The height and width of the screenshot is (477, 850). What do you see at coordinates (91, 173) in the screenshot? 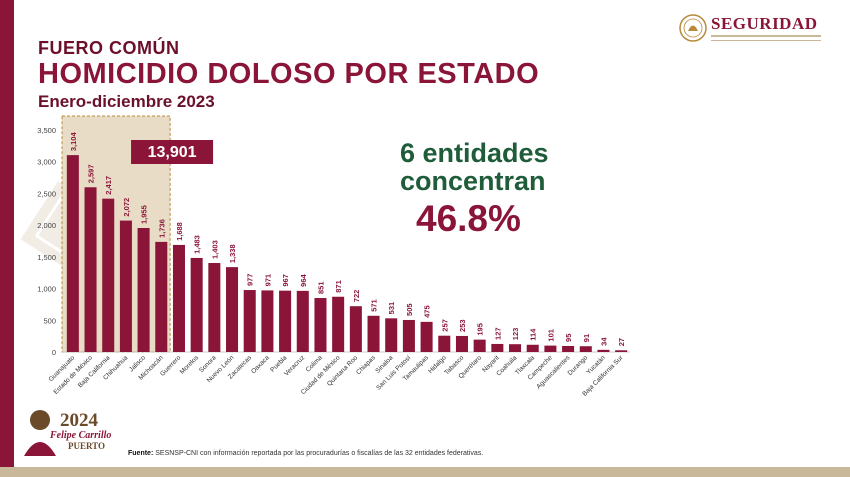
I see `data-label: 2,597` at bounding box center [91, 173].